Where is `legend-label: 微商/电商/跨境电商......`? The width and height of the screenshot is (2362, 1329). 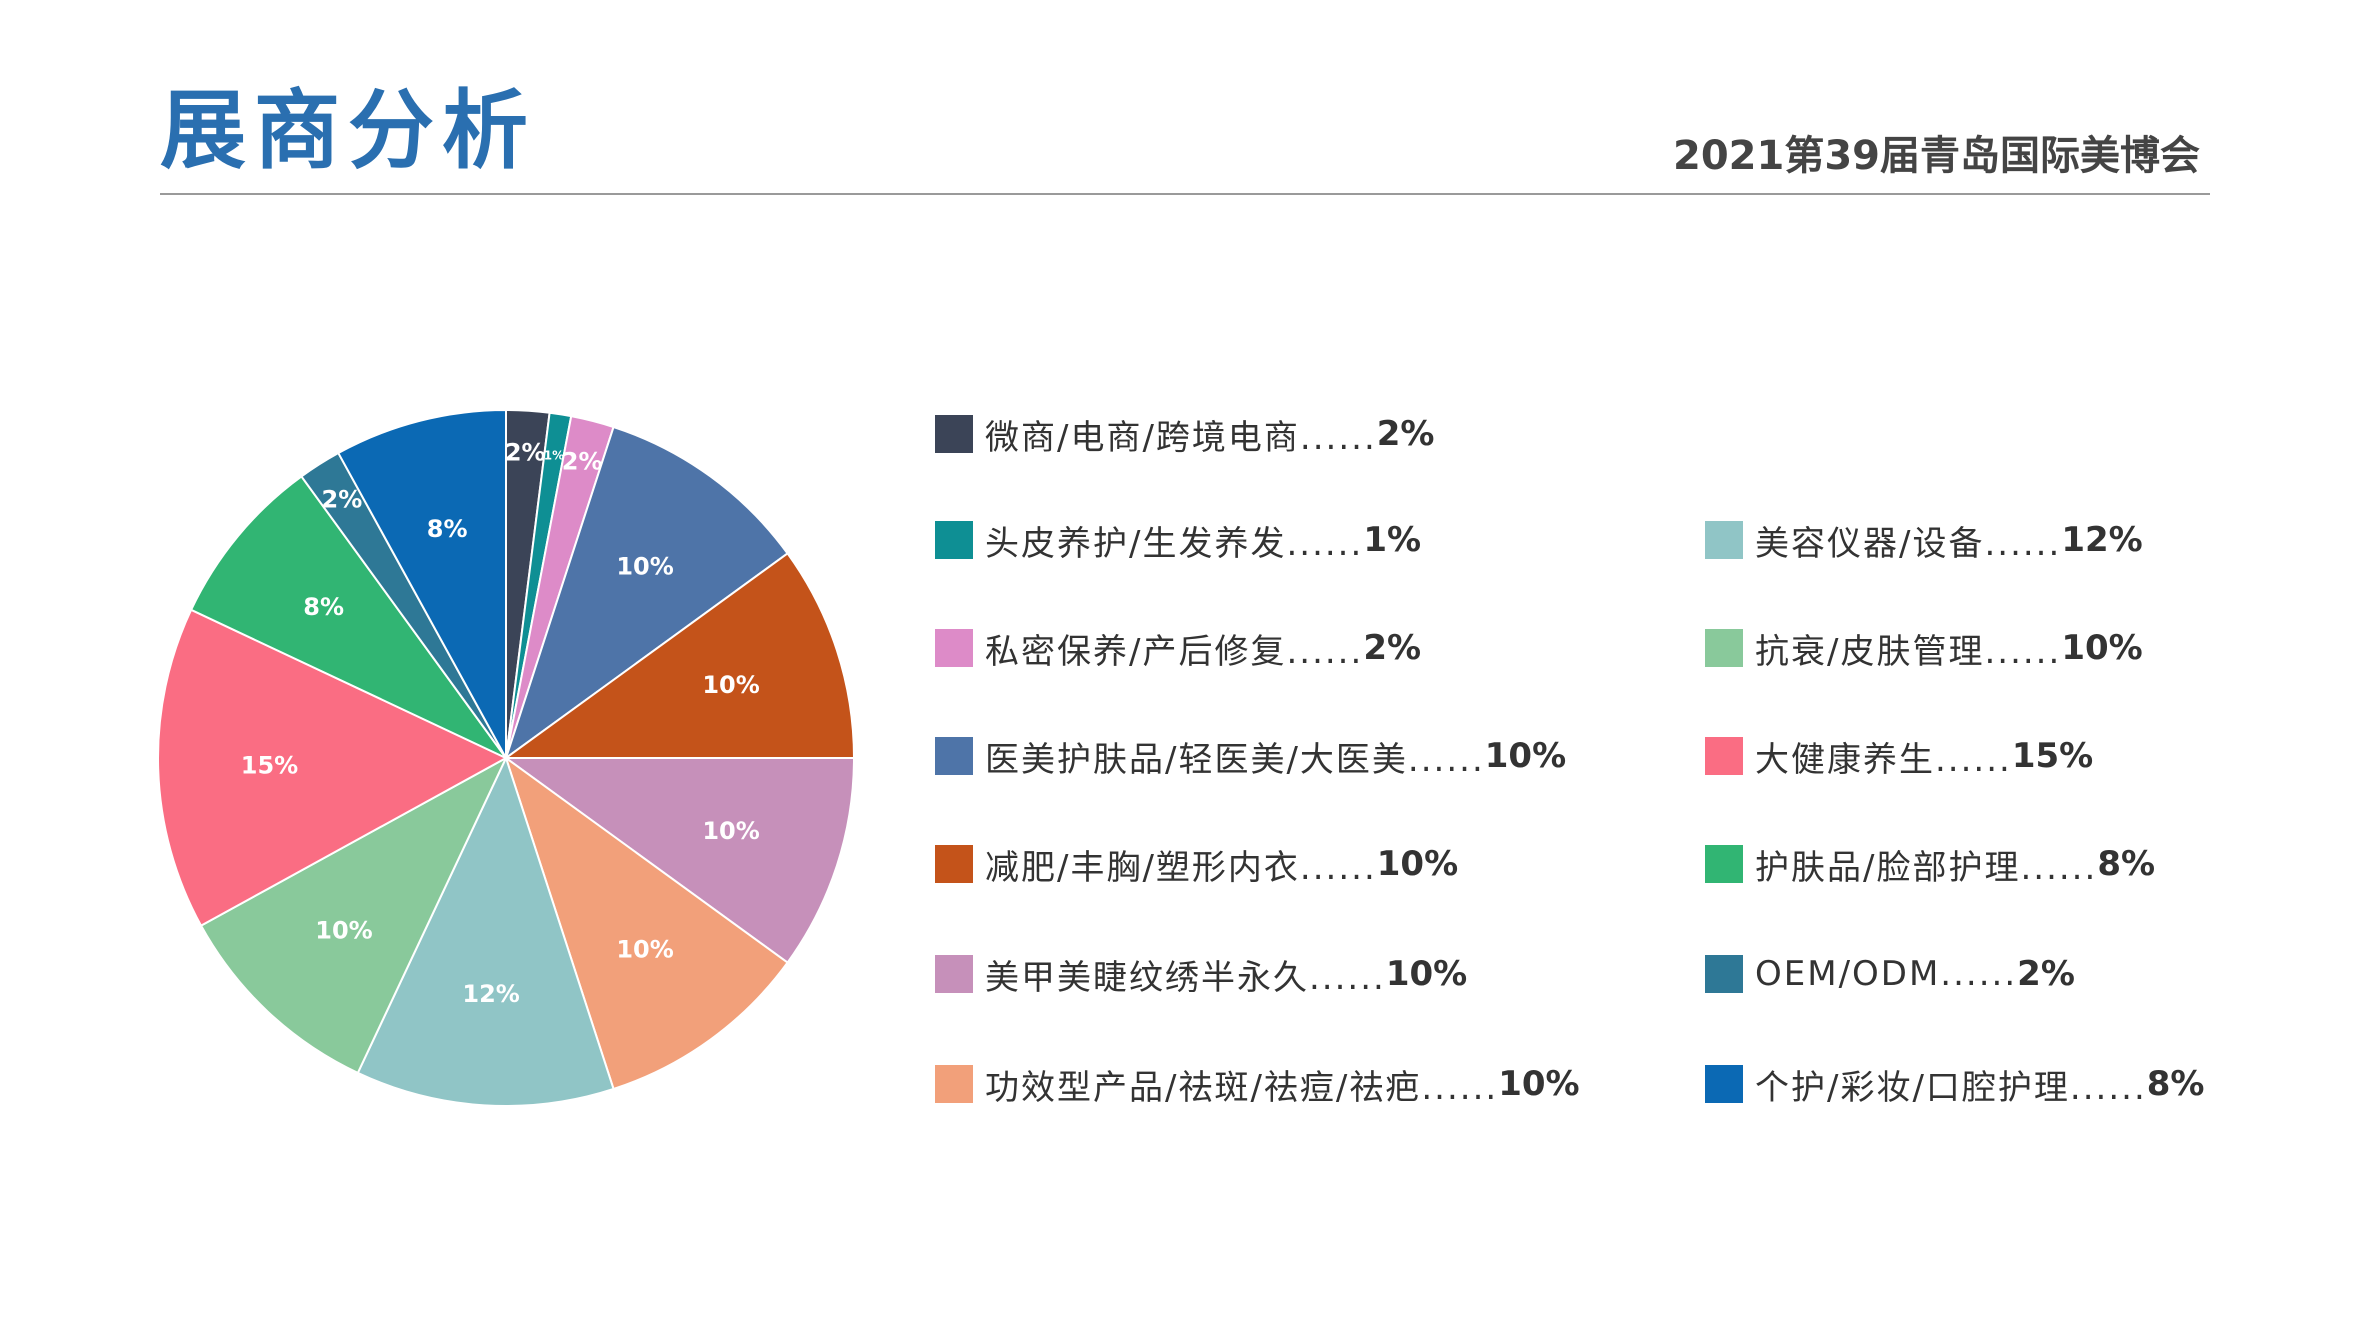
legend-label: 微商/电商/跨境电商...... is located at coordinates (1181, 437).